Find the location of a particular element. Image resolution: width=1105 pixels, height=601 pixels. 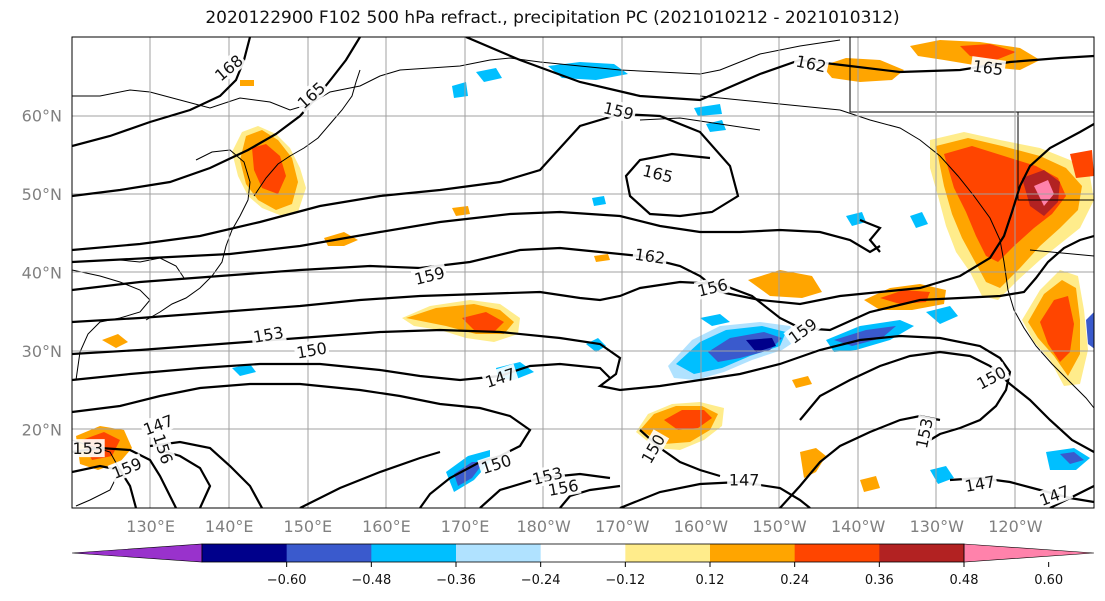

lon-label: 130°E is located at coordinates (150, 526).